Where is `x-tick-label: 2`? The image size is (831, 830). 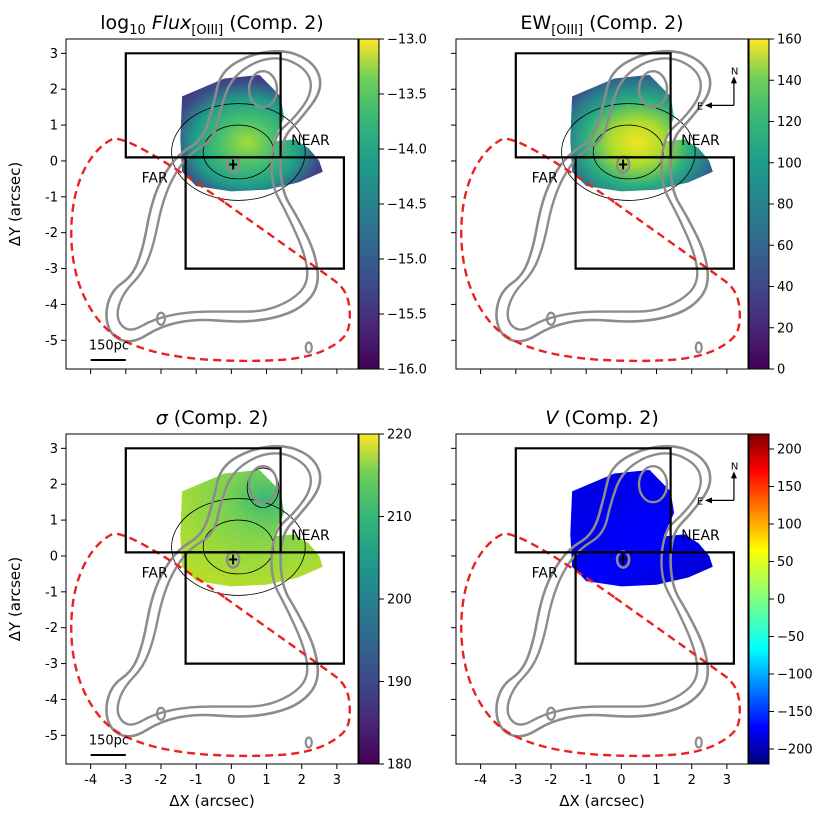 x-tick-label: 2 is located at coordinates (302, 780).